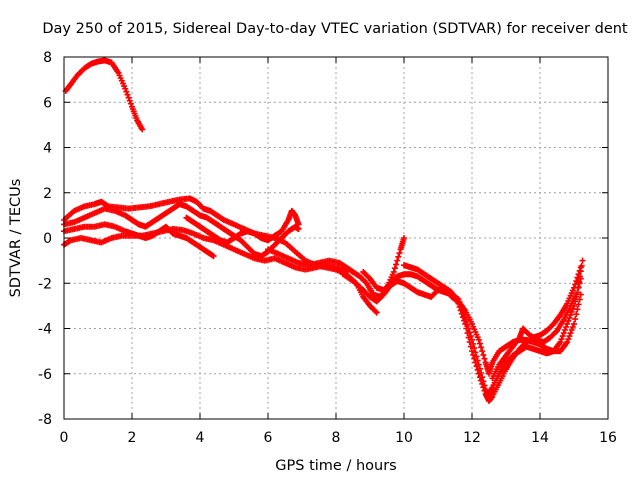 This screenshot has height=480, width=640. Describe the element at coordinates (104, 95) in the screenshot. I see `series-arc-top` at that location.